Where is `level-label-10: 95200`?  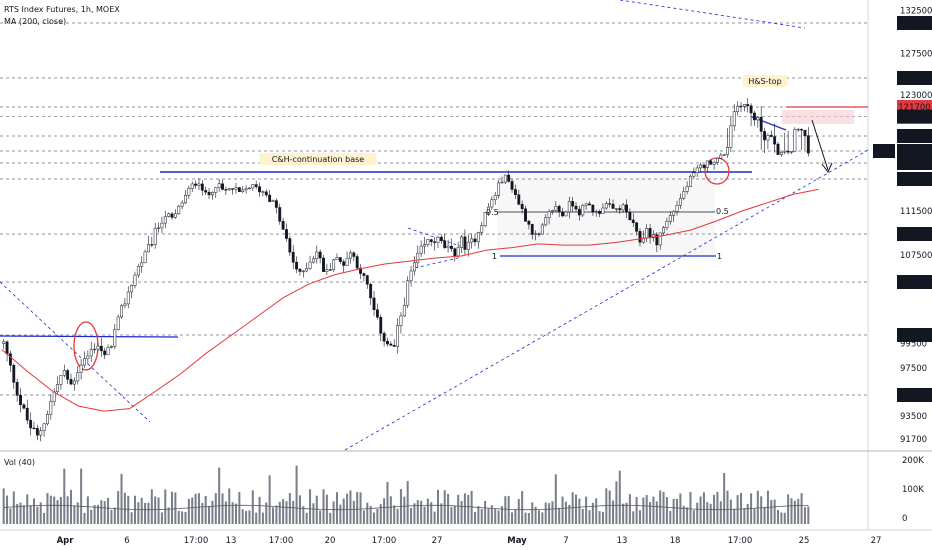 level-label-10: 95200 is located at coordinates (914, 395).